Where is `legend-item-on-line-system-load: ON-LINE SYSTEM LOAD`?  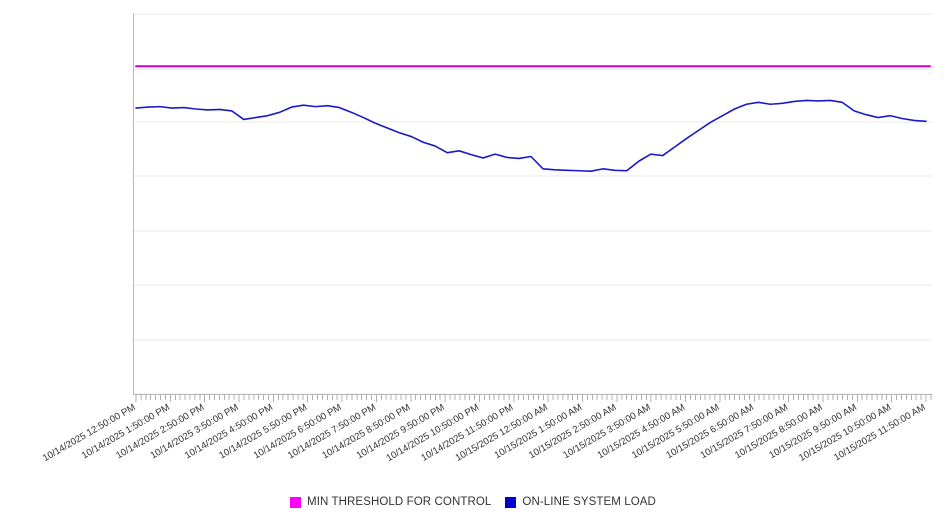 legend-item-on-line-system-load: ON-LINE SYSTEM LOAD is located at coordinates (580, 502).